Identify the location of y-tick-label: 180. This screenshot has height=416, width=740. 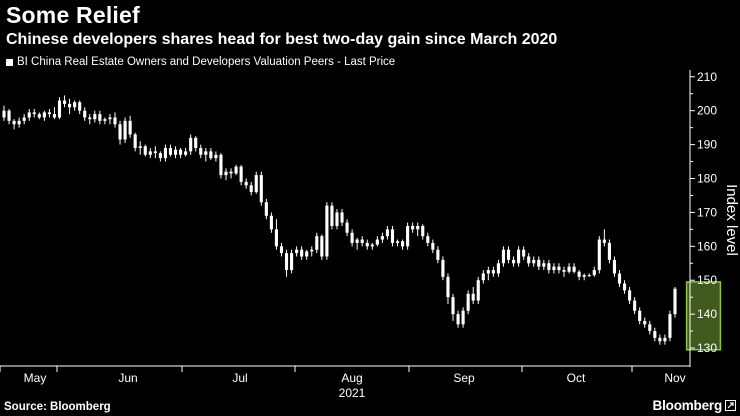
(707, 179).